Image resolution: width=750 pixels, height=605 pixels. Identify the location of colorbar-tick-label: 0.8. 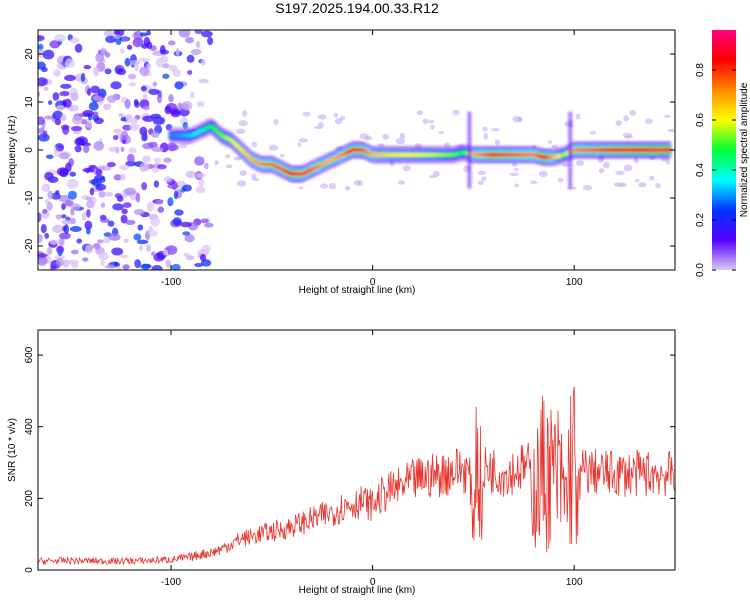
(700, 70).